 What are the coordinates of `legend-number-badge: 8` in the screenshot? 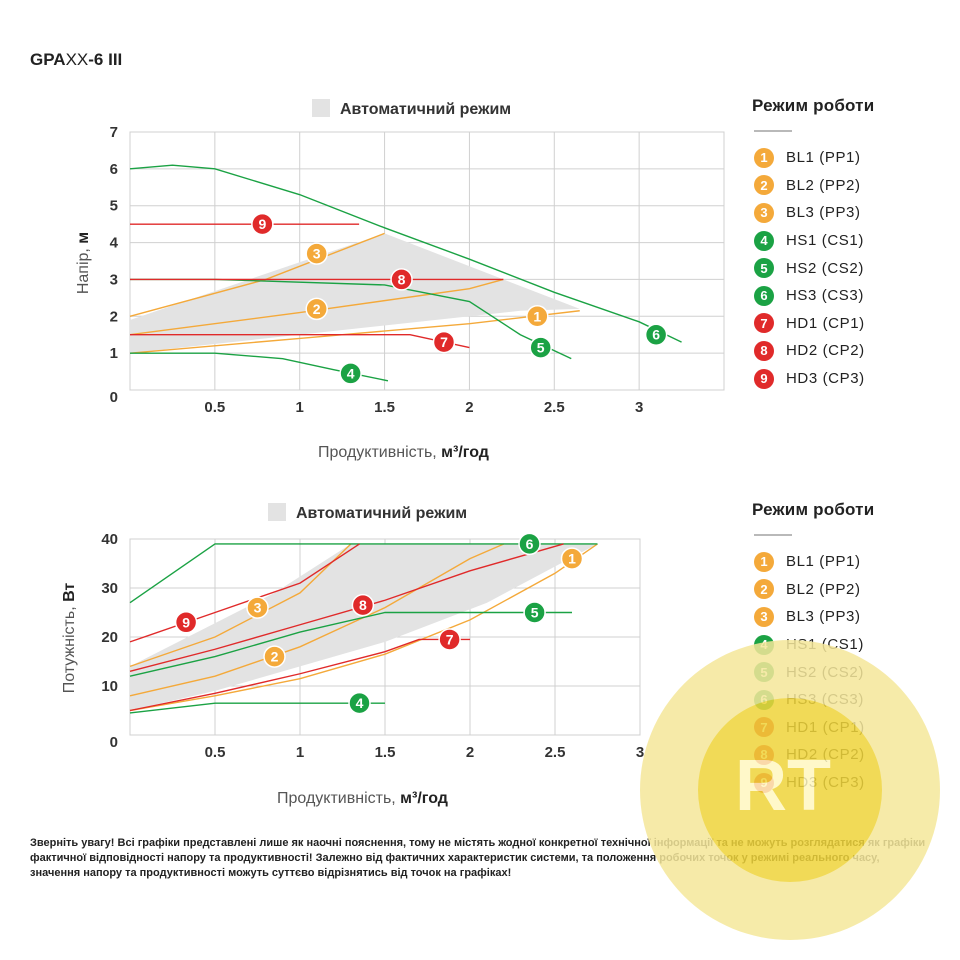 It's located at (764, 754).